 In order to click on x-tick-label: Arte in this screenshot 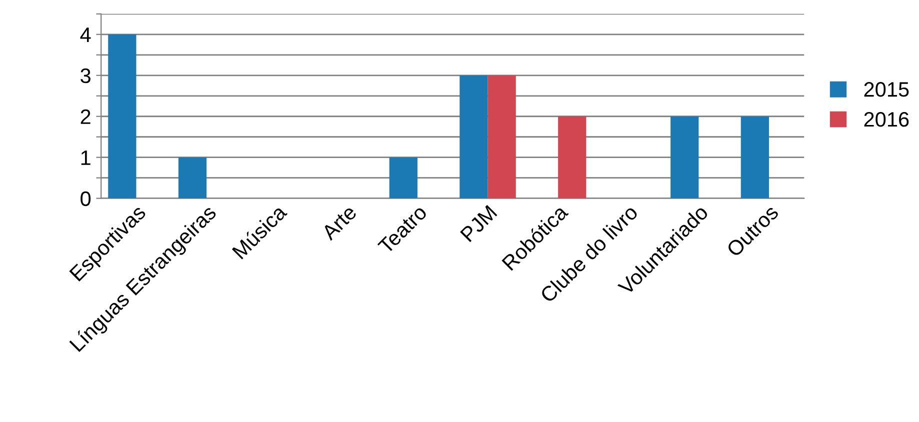, I will do `click(339, 223)`.